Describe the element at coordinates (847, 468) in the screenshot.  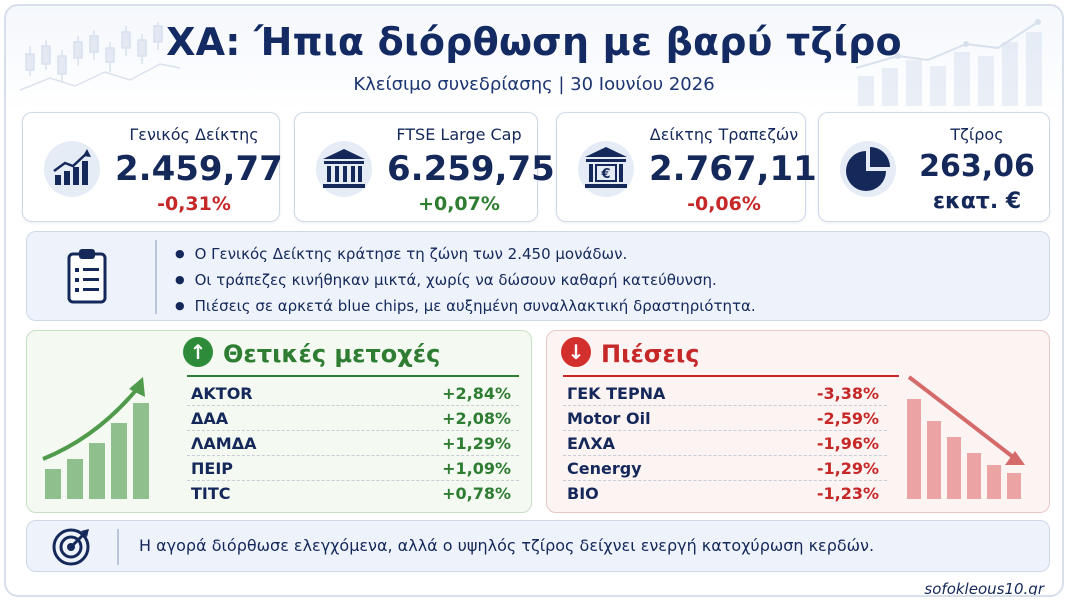
I see `stock-change: -1,29%` at that location.